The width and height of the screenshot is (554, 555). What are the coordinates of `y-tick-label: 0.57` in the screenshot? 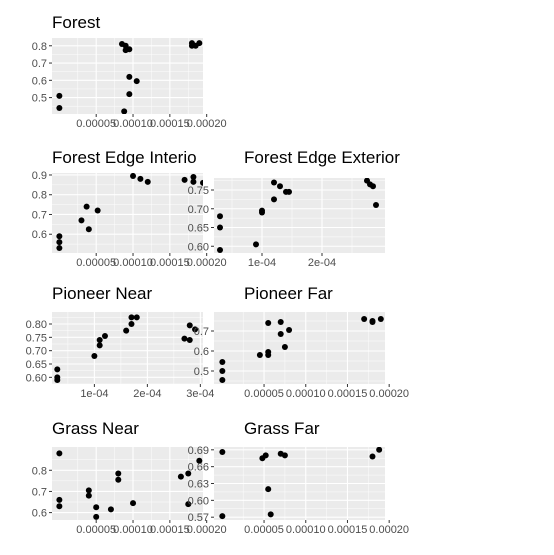 It's located at (198, 518).